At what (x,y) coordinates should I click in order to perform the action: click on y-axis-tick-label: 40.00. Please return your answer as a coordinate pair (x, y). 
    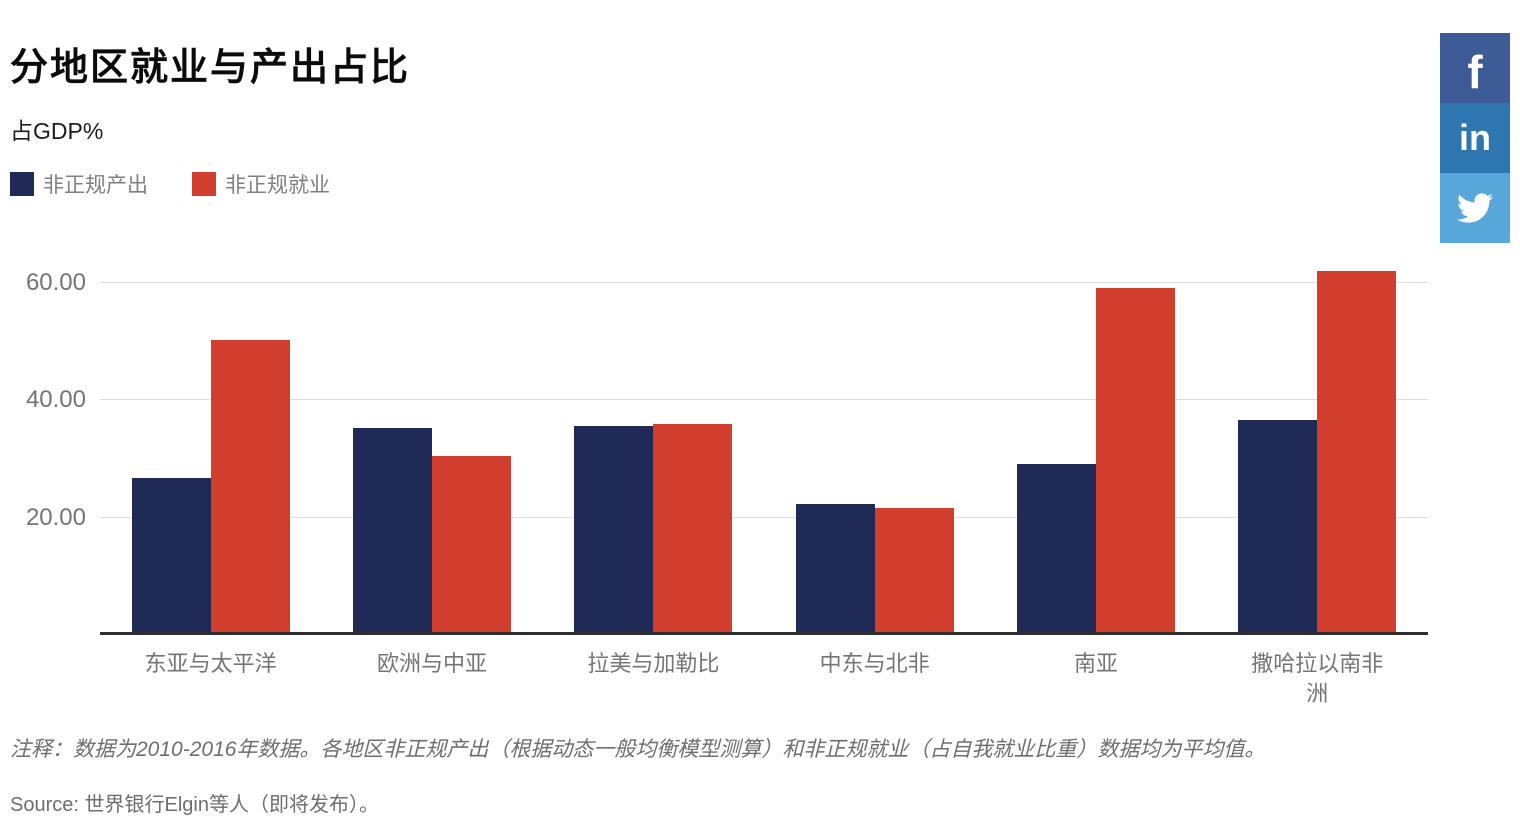
    Looking at the image, I should click on (55, 400).